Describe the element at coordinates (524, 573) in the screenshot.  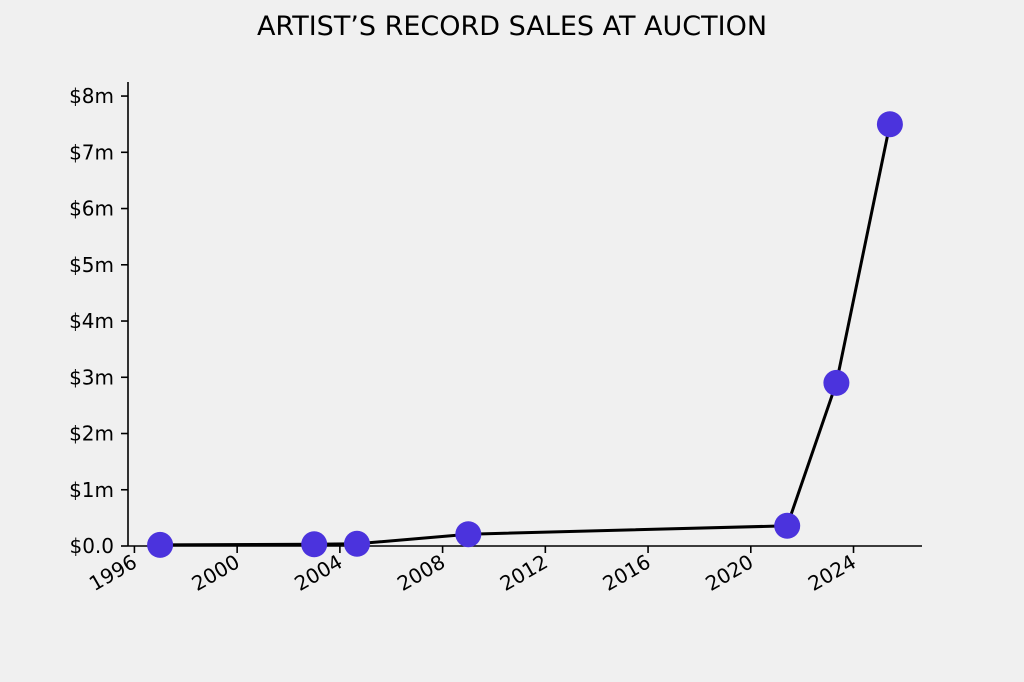
I see `x-tick-label: 2012` at that location.